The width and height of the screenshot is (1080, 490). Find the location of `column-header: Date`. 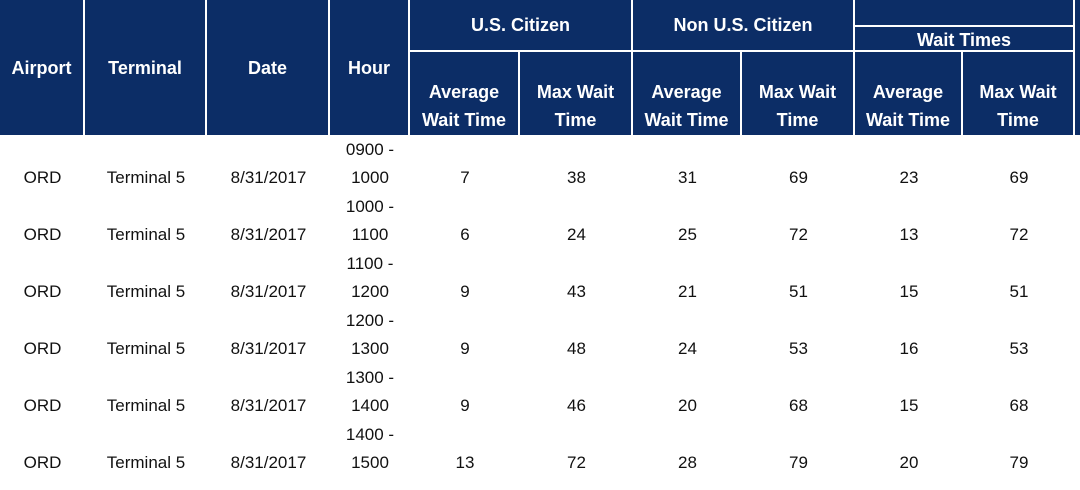

column-header: Date is located at coordinates (268, 67).